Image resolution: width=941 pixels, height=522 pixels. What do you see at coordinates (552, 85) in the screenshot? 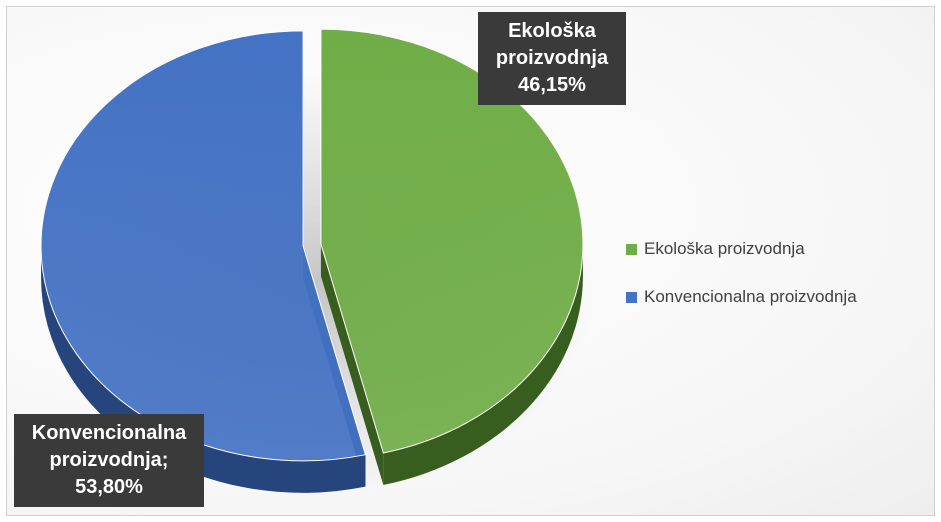
I see `data-label-ekoloska-value: 46,15%` at bounding box center [552, 85].